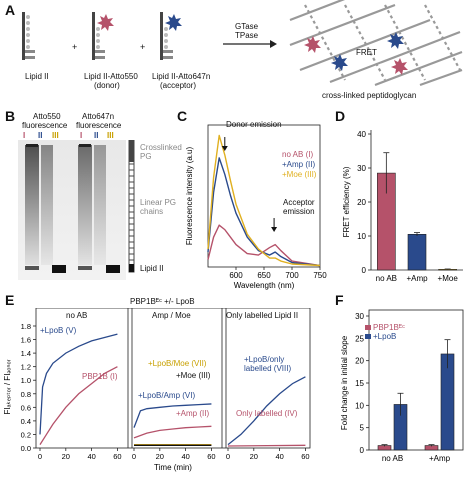 The width and height of the screenshot is (474, 479). Describe the element at coordinates (264, 285) in the screenshot. I see `x-axis-label: Wavelength (nm)` at that location.